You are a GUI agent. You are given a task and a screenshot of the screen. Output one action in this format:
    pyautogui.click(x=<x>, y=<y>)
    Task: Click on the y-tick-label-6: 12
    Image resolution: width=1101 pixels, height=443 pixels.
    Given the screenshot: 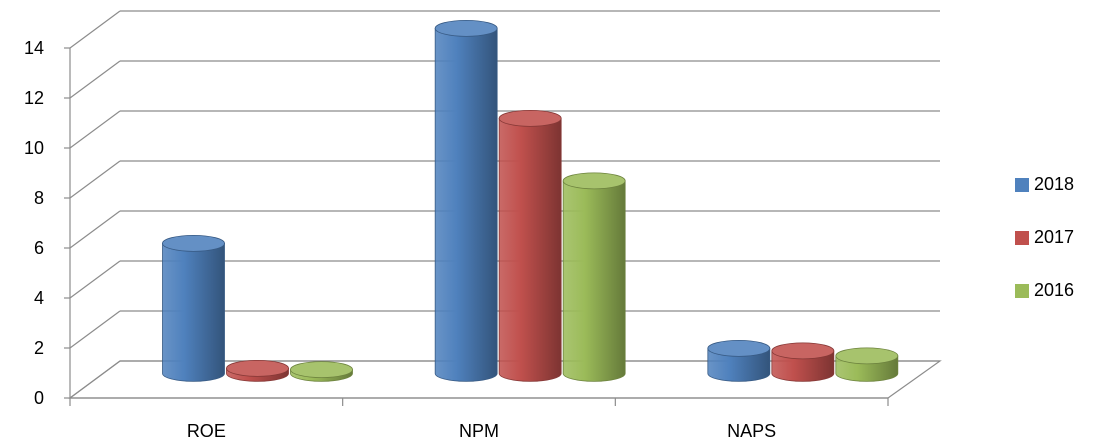 What is the action you would take?
    pyautogui.click(x=34, y=98)
    